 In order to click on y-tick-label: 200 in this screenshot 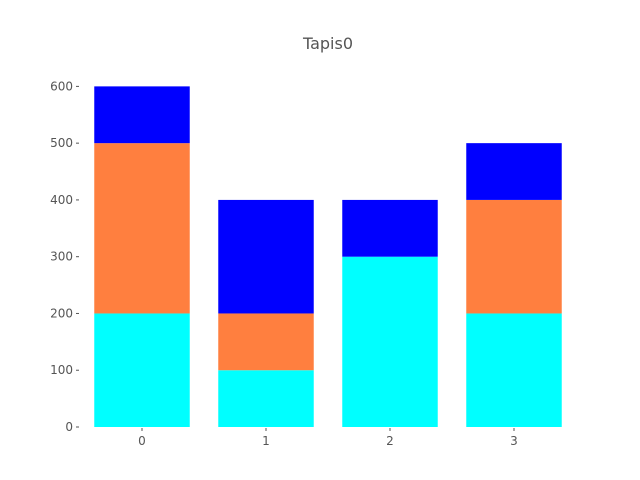, I will do `click(61, 313)`.